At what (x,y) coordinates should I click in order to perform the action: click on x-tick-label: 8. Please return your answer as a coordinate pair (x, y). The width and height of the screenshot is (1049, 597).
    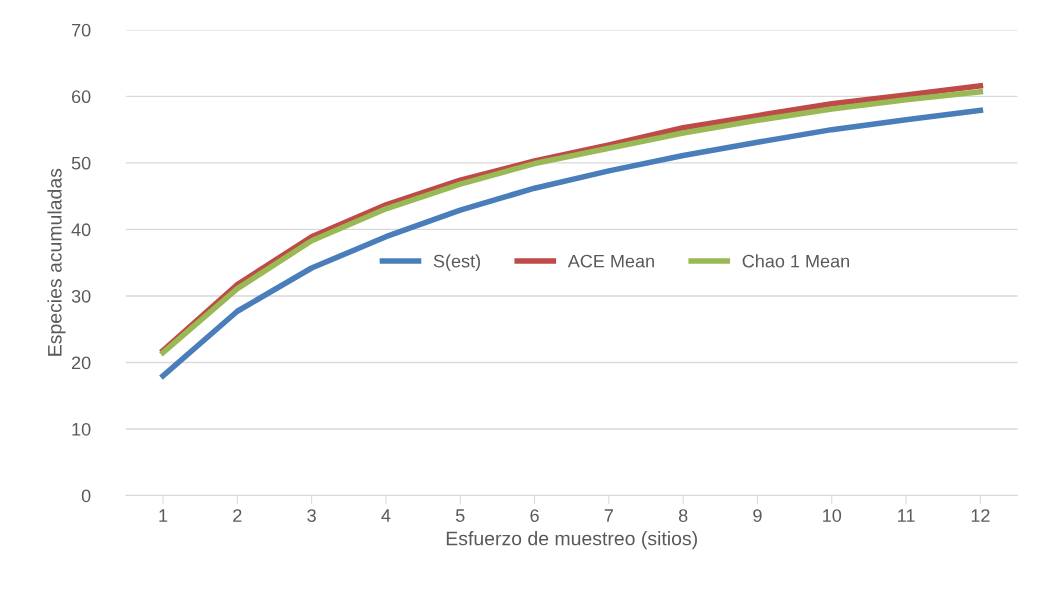
    Looking at the image, I should click on (683, 515).